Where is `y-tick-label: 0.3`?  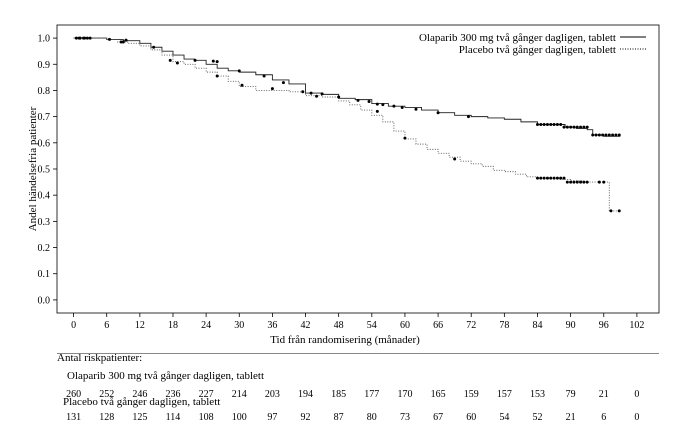 y-tick-label: 0.3 is located at coordinates (44, 222).